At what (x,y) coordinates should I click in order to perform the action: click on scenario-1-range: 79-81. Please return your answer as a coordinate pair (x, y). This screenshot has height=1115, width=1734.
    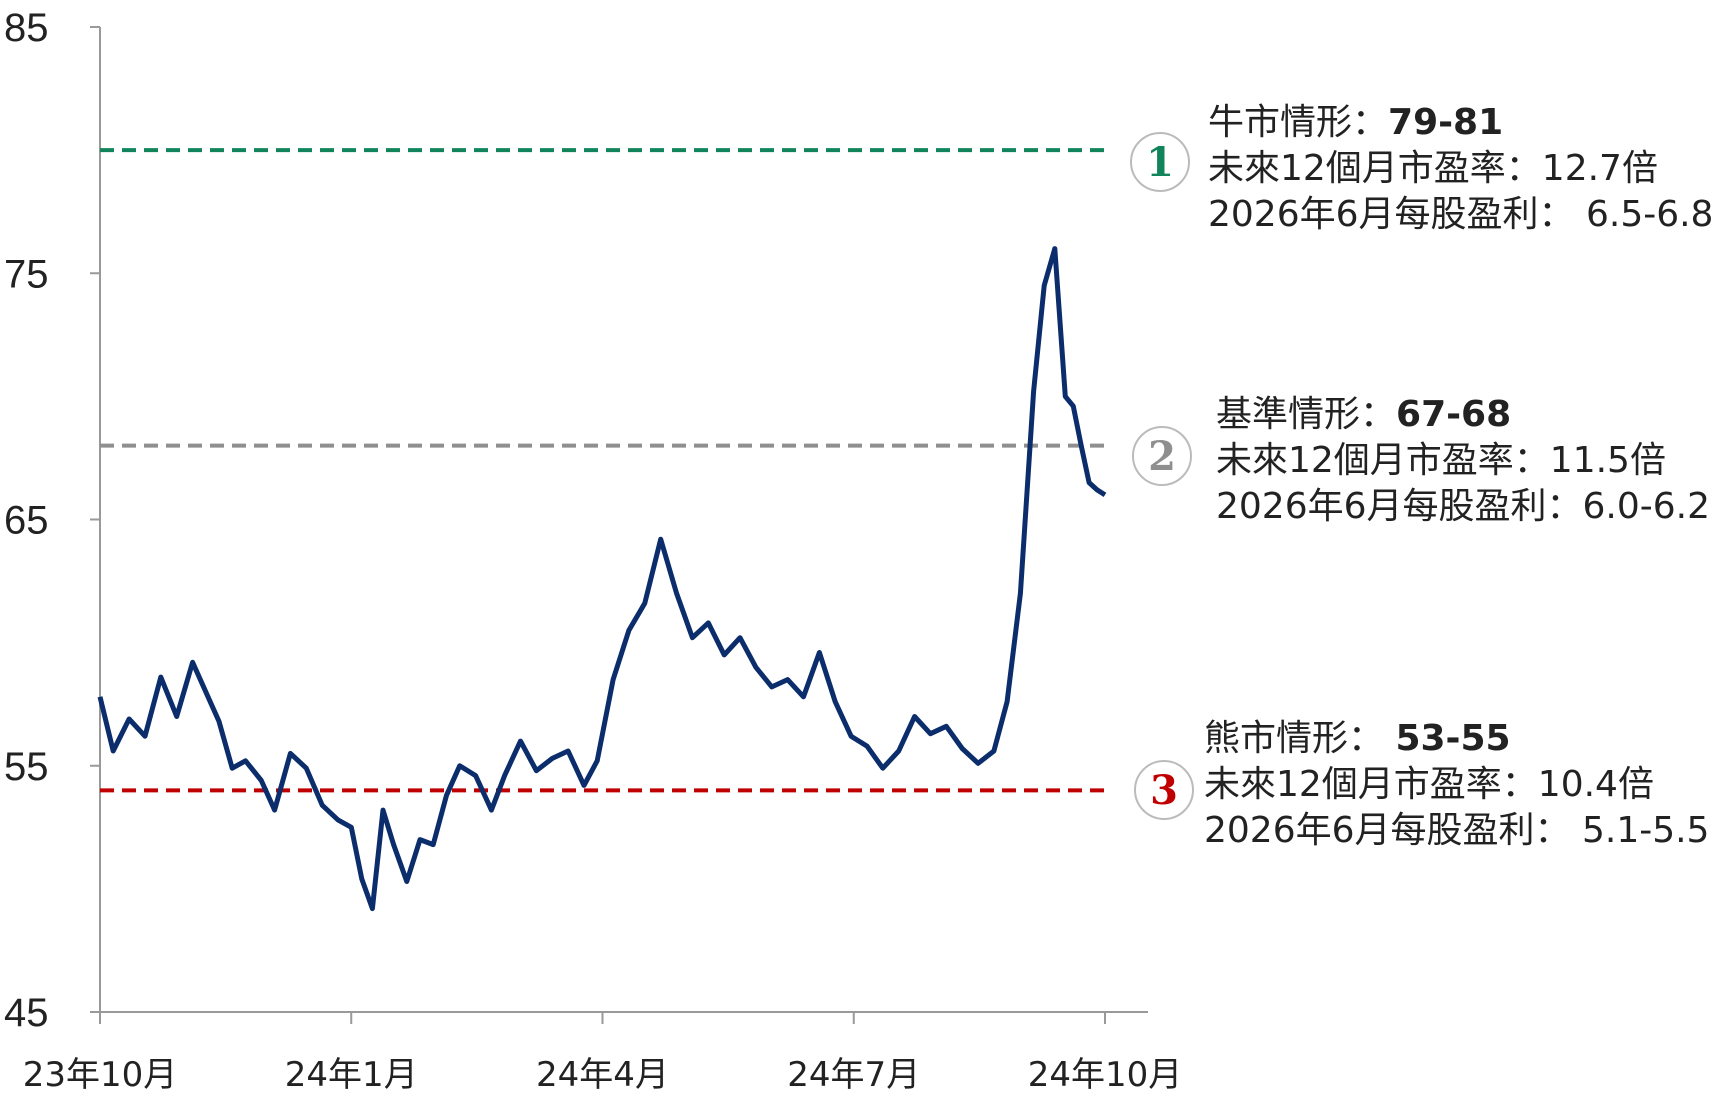
    Looking at the image, I should click on (1446, 122).